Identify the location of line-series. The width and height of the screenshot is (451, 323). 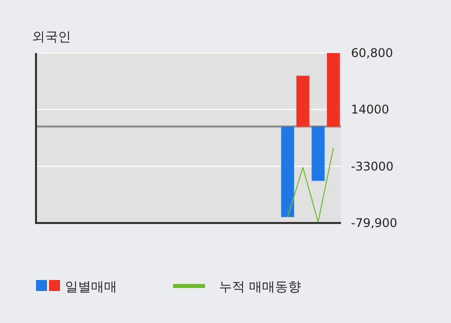
(310, 185).